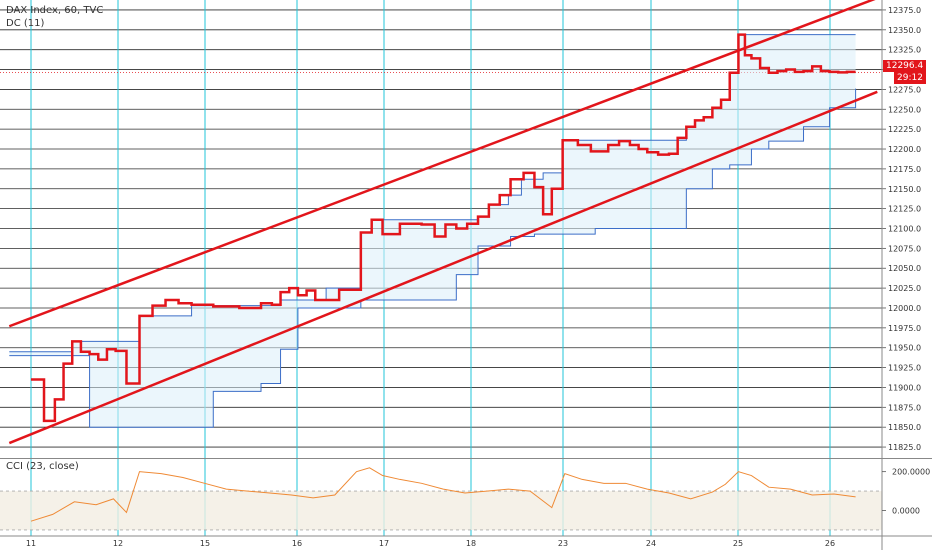  Describe the element at coordinates (904, 447) in the screenshot. I see `price-tick-label: 11825.0` at that location.